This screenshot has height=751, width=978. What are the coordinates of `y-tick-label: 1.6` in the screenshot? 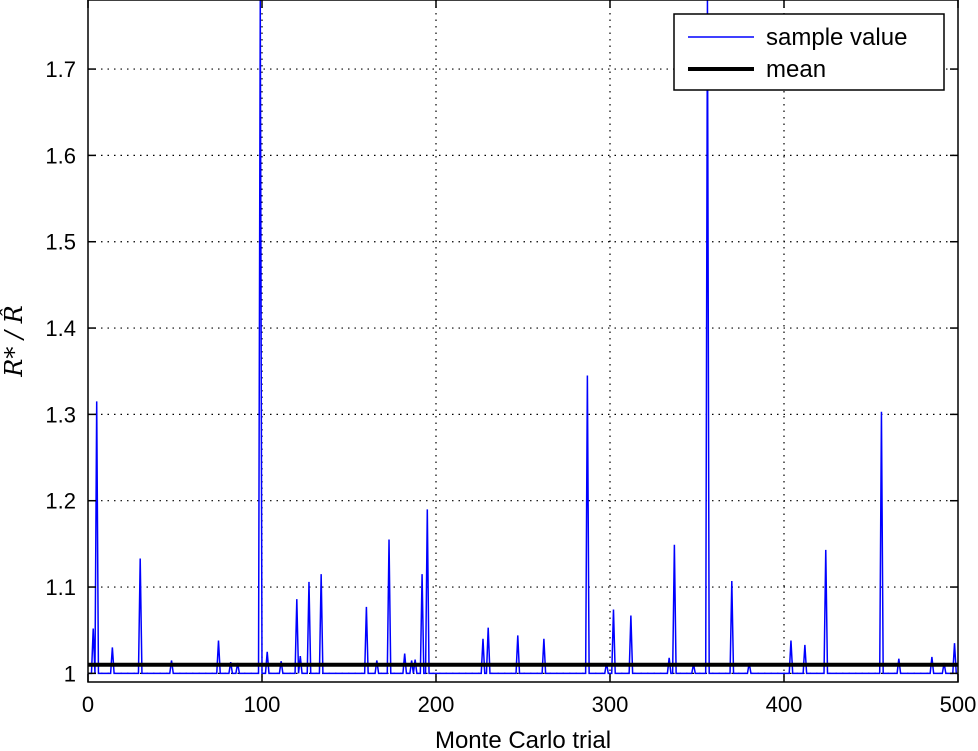 It's located at (60, 155).